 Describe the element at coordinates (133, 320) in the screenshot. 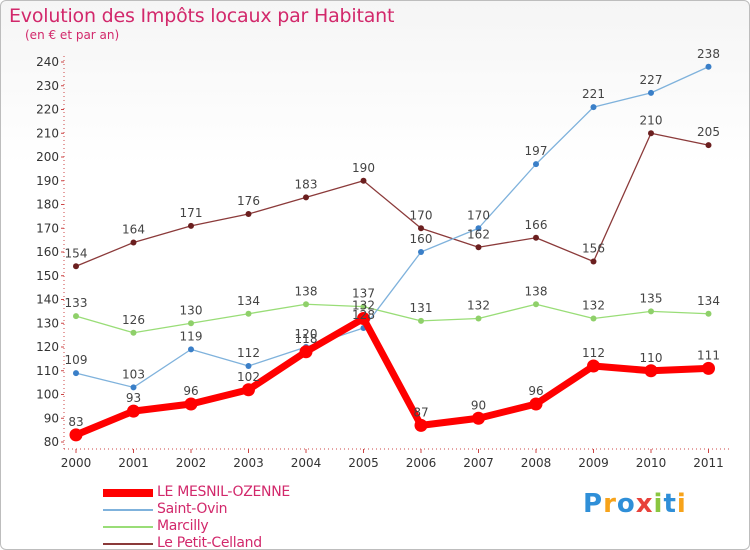

I see `data-label: 126` at that location.